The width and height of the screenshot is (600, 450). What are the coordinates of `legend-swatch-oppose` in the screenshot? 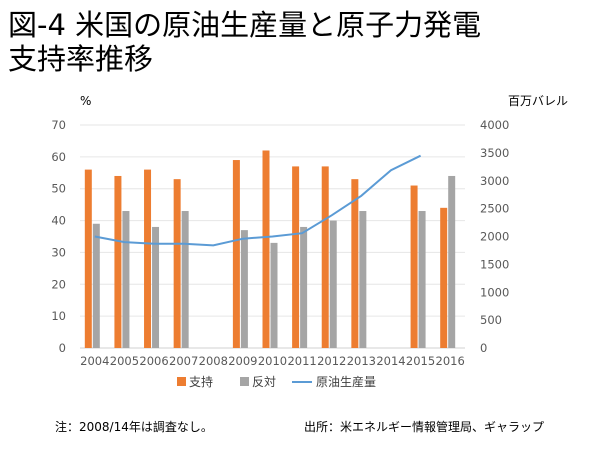 It's located at (244, 381).